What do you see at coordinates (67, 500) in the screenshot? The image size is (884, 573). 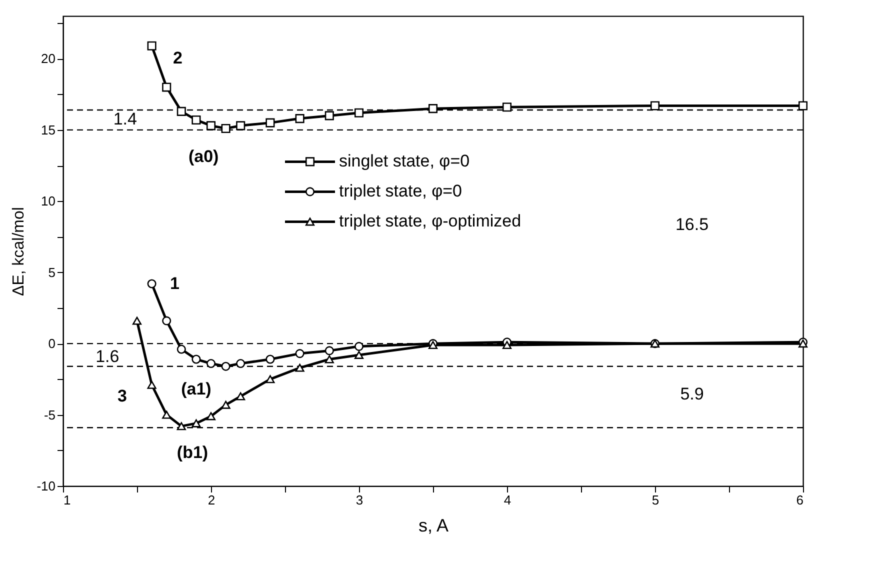 I see `x-tick-label: 1` at bounding box center [67, 500].